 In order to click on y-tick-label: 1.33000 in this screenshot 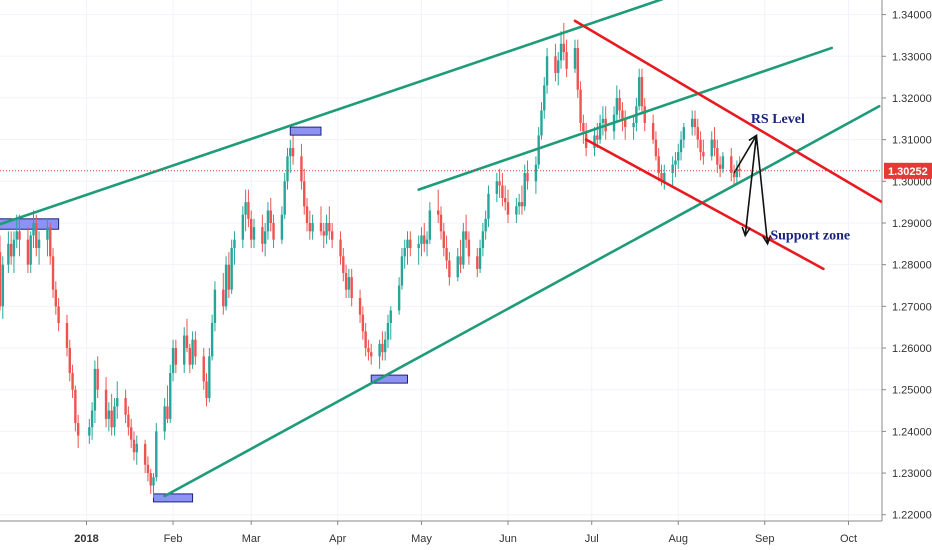, I will do `click(912, 57)`.